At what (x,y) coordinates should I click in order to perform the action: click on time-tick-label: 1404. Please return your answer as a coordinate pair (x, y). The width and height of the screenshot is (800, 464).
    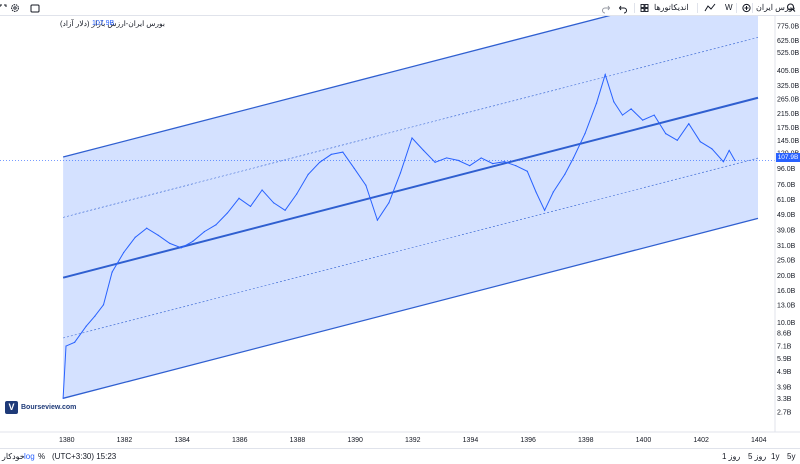
    Looking at the image, I should click on (759, 440).